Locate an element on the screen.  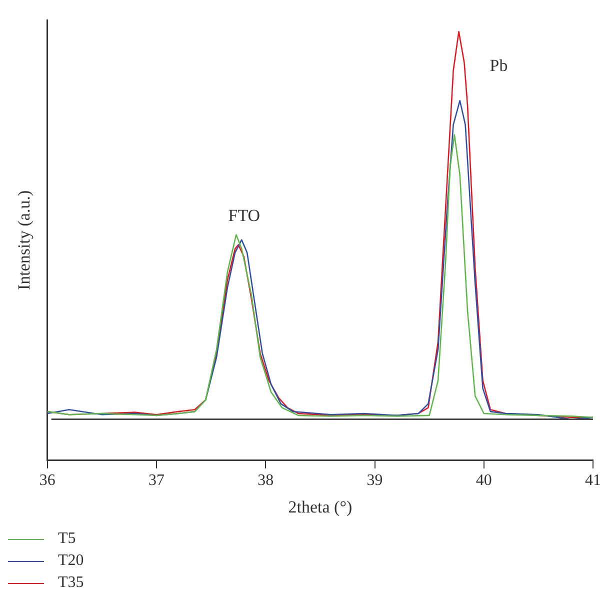
annotation: FTO is located at coordinates (244, 216).